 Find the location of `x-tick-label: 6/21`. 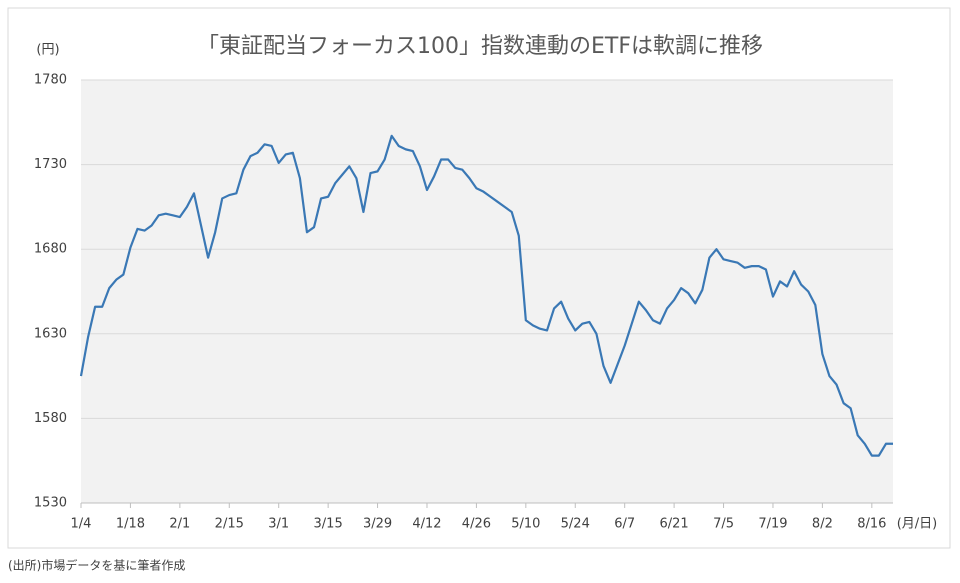

x-tick-label: 6/21 is located at coordinates (674, 524).